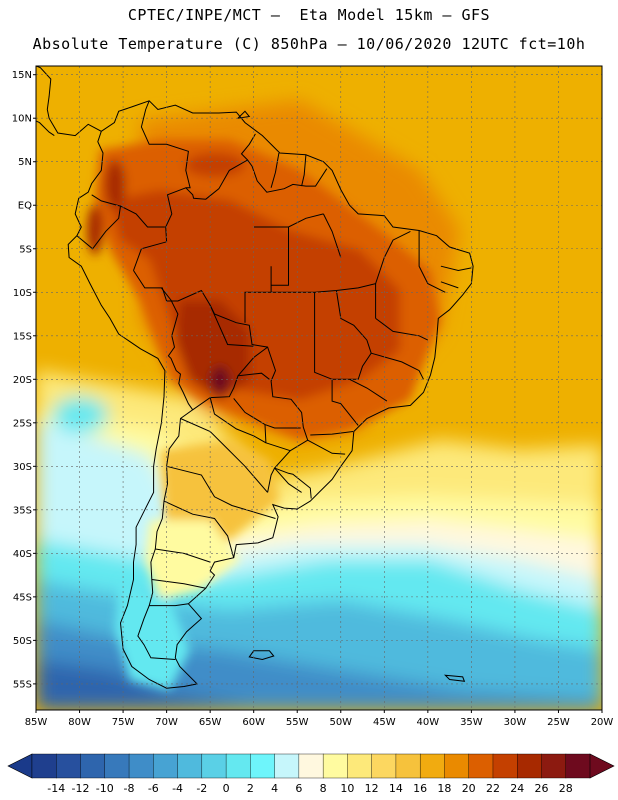 The image size is (618, 800). I want to click on lat-tick-label: 55S, so click(22, 684).